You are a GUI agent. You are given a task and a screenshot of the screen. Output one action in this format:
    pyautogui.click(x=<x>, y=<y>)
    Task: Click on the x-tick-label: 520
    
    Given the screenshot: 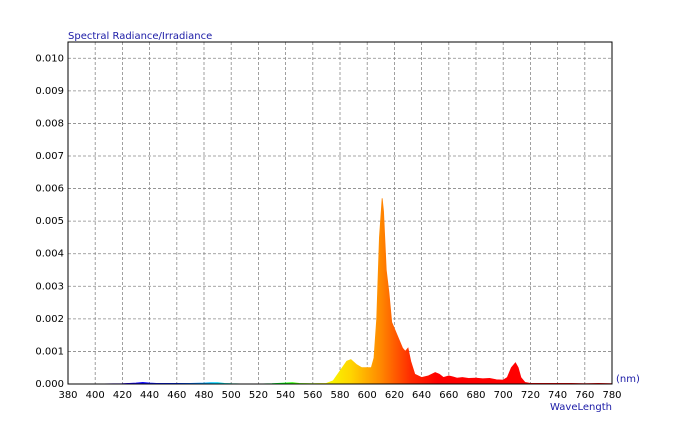 What is the action you would take?
    pyautogui.click(x=258, y=395)
    